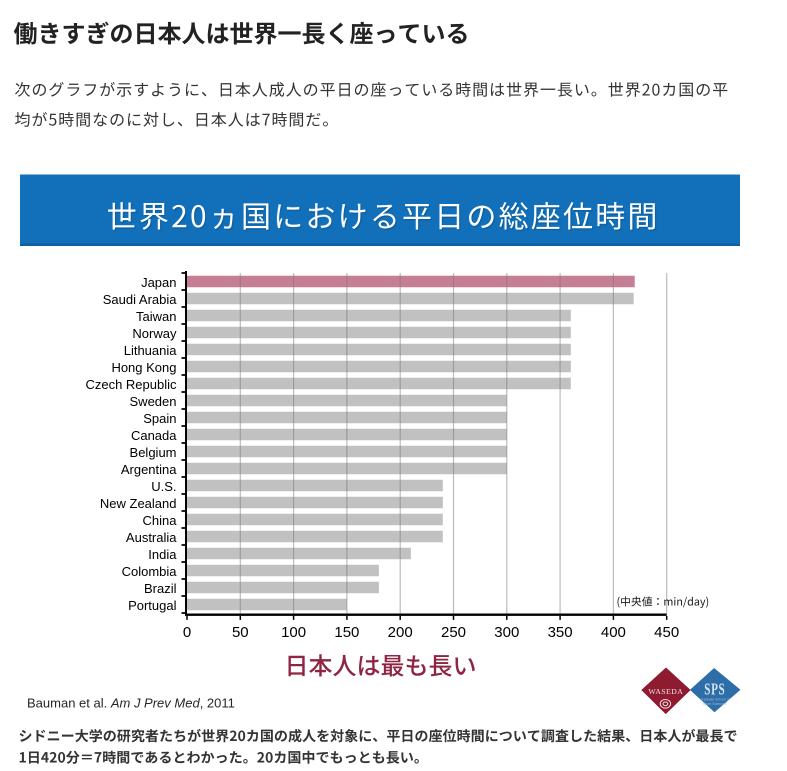 This screenshot has height=771, width=787. I want to click on svg-text: Brazil, so click(160, 588).